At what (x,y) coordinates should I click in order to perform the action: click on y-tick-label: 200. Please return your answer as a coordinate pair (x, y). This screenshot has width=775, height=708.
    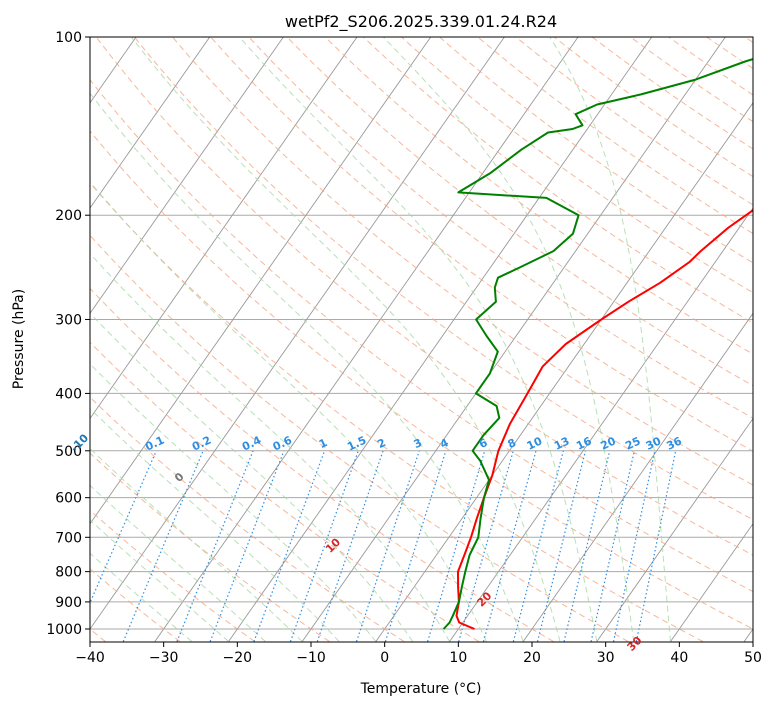
    Looking at the image, I should click on (68, 216).